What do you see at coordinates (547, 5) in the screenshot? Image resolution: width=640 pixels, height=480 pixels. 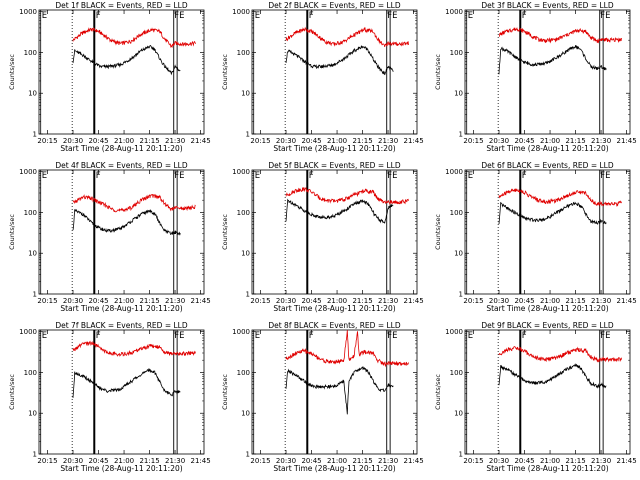 I see `panel-title: Det 3f BLACK = Events, RED = LLD` at bounding box center [547, 5].